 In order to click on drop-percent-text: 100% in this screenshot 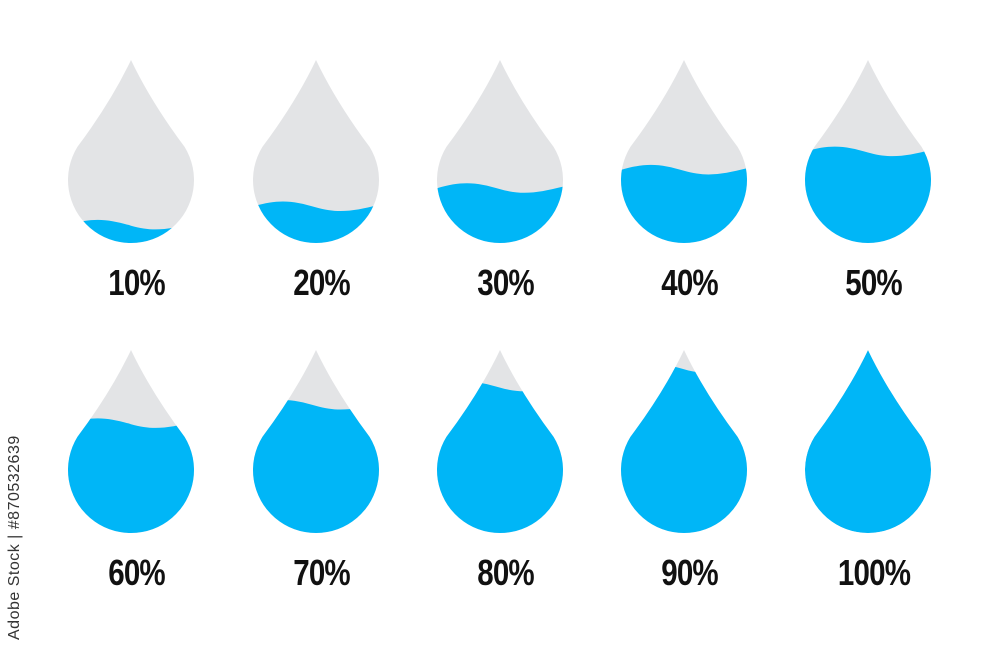, I will do `click(874, 572)`.